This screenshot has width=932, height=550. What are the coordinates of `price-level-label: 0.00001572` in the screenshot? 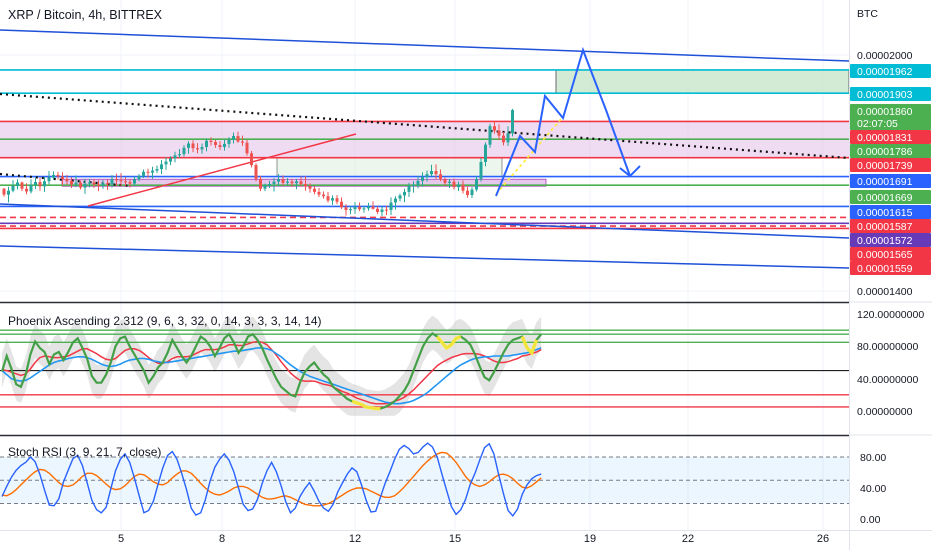 It's located at (885, 241).